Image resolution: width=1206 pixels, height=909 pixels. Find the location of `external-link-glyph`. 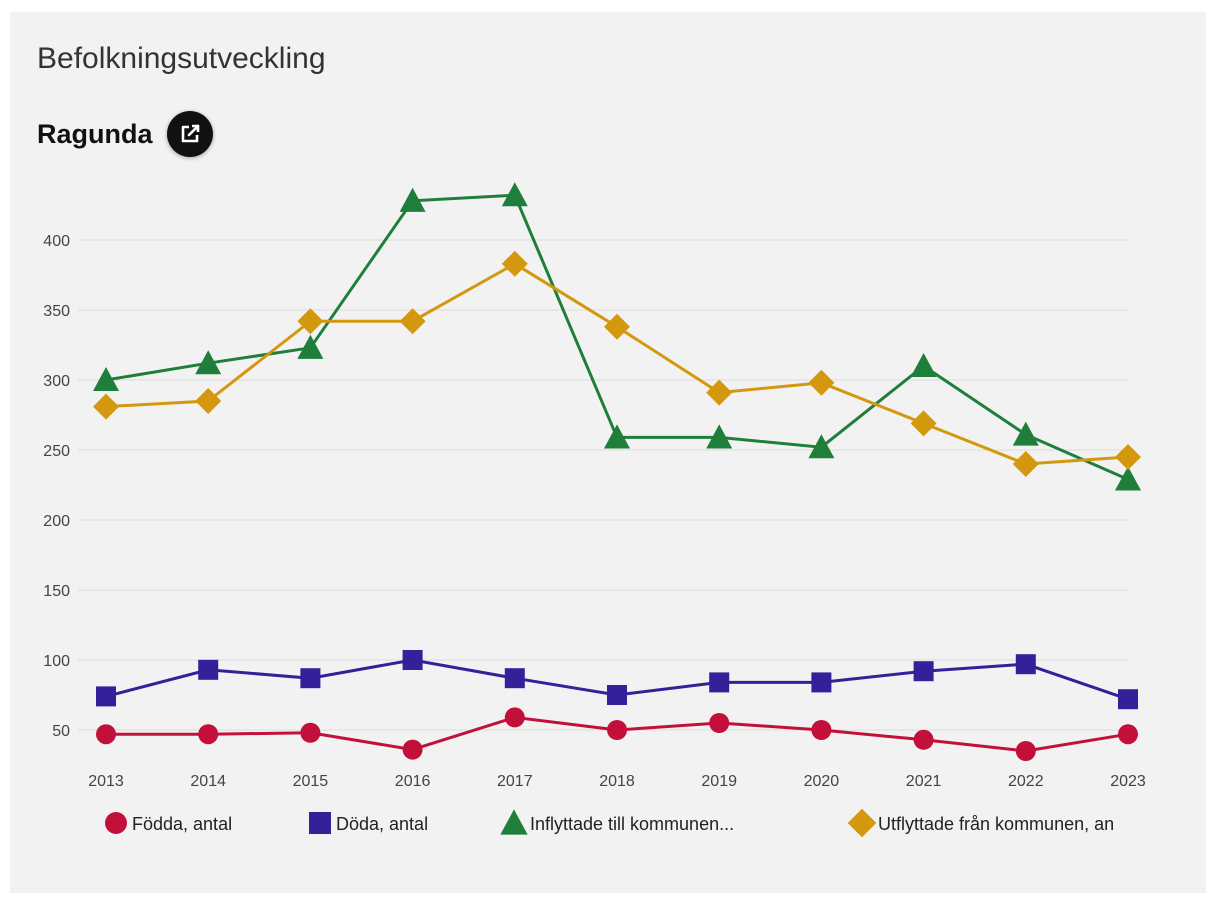

external-link-glyph is located at coordinates (190, 133).